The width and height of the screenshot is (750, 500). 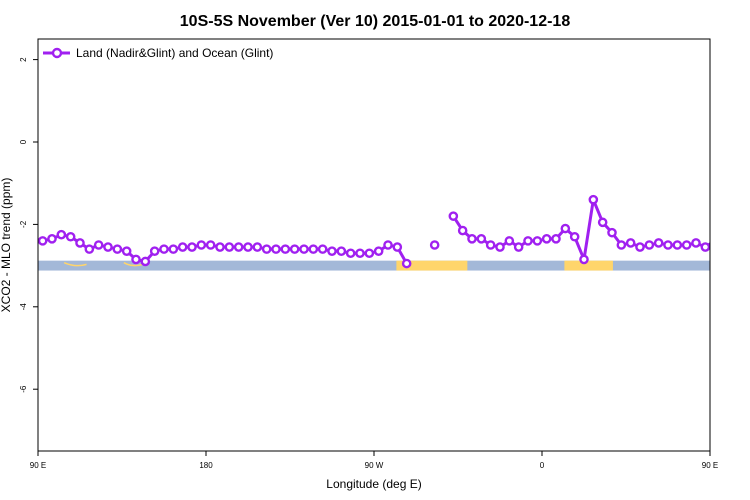 I want to click on legend-entry-label: Land (Nadir&Glint) and Ocean (Glint), so click(x=174, y=53).